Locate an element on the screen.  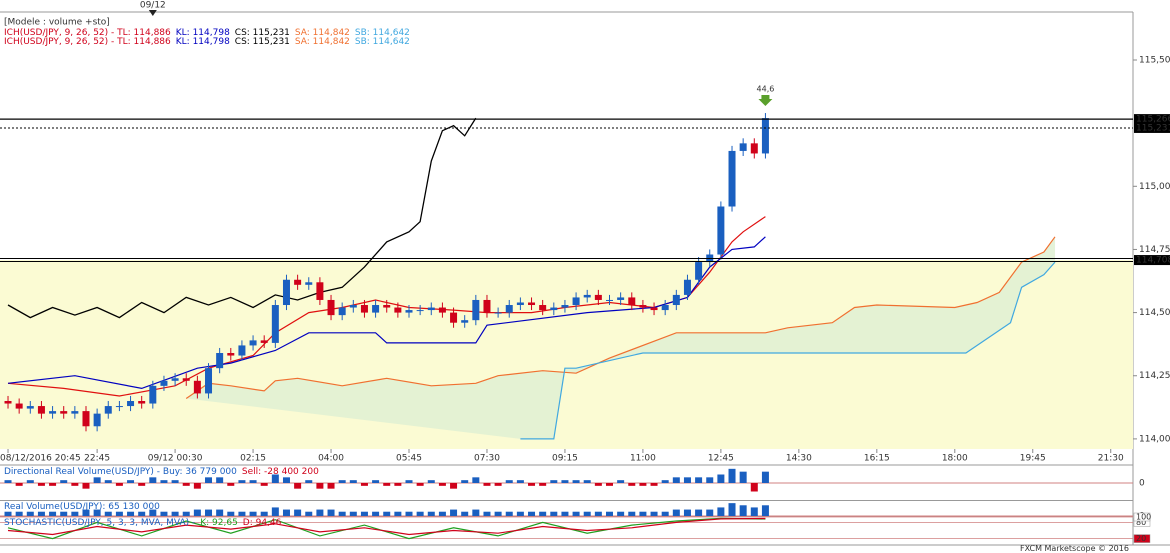
y-tick-label: 20 is located at coordinates (1141, 538).